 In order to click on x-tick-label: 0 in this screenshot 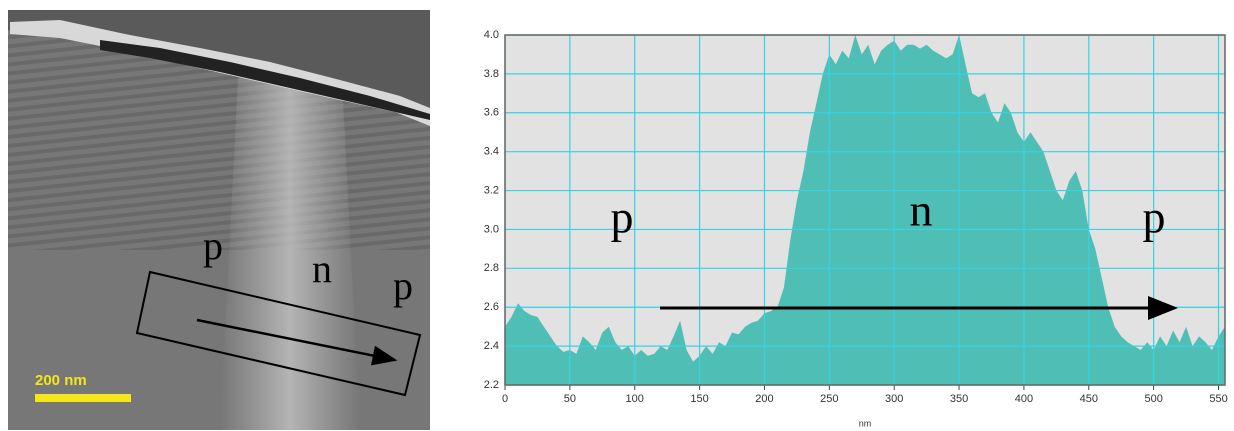, I will do `click(505, 399)`.